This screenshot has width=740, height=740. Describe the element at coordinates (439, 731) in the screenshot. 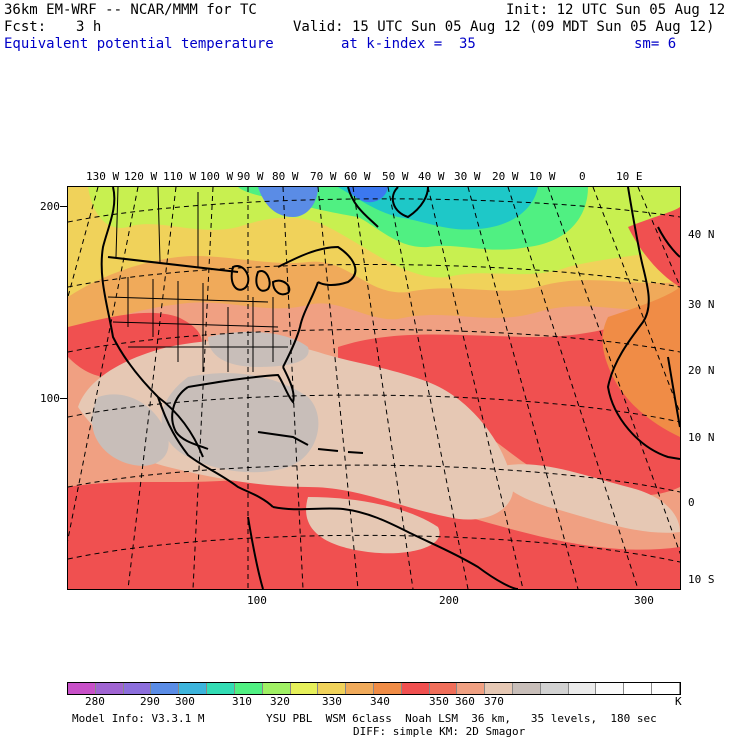

I see `diffusion-info: DIFF: simple KM: 2D Smagor` at that location.